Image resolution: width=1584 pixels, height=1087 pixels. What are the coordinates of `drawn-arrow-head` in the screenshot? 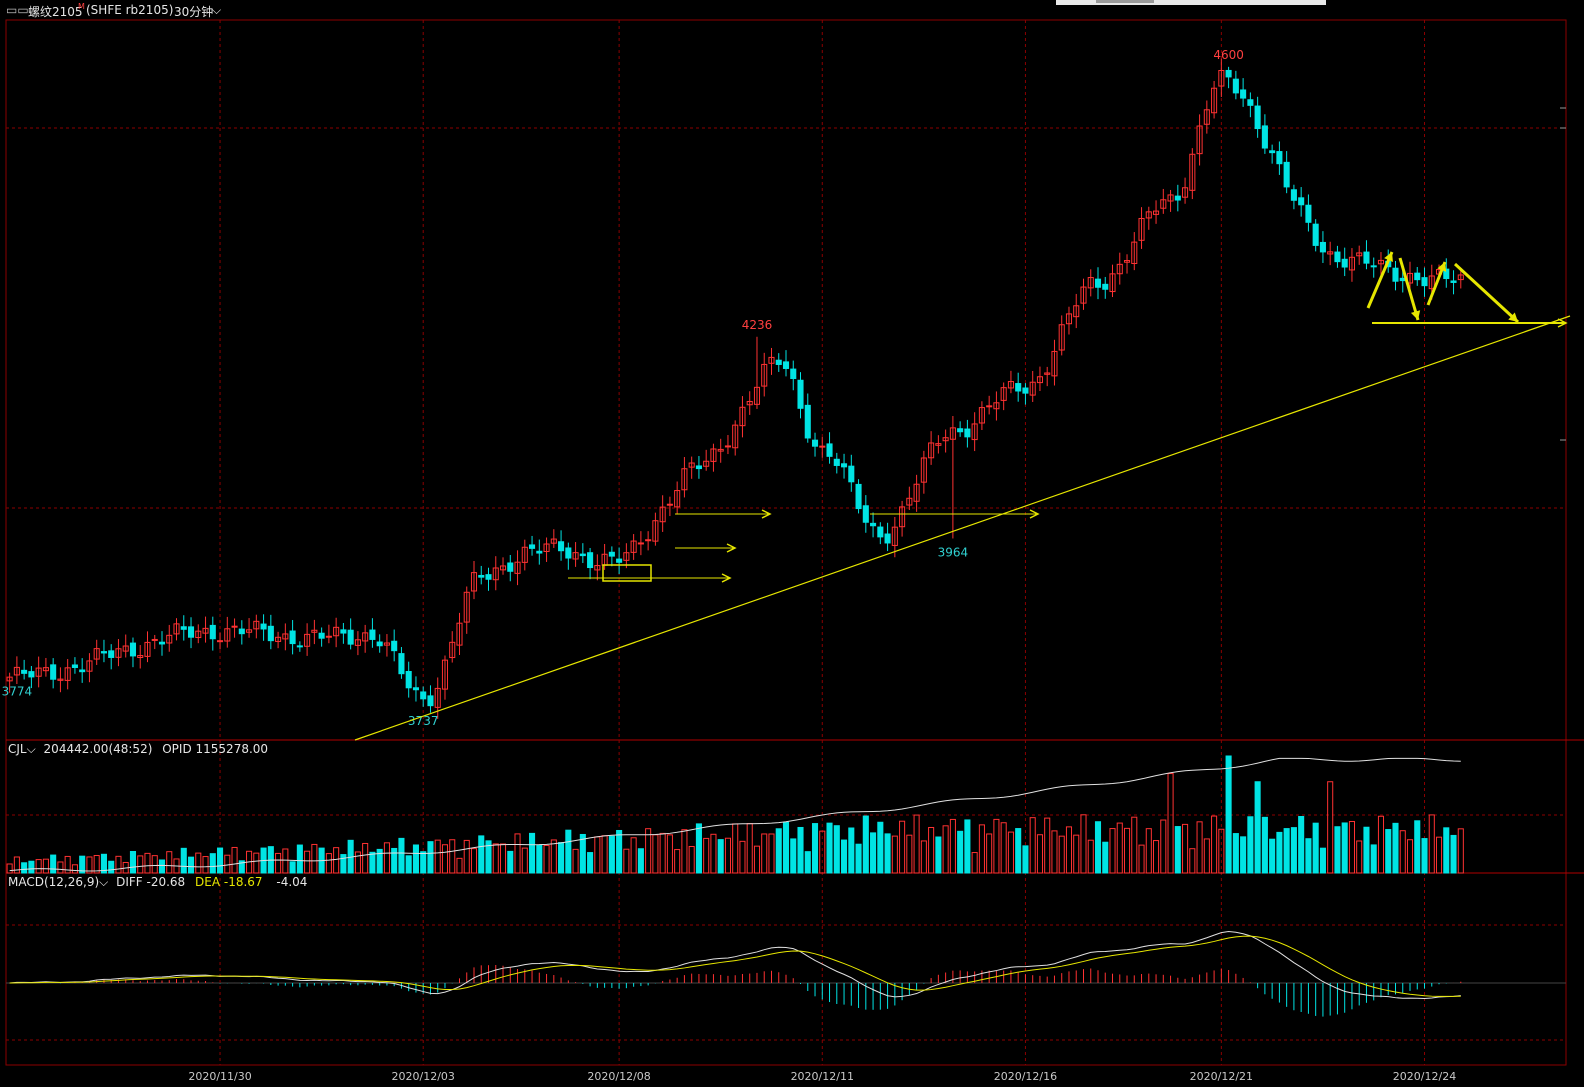 It's located at (1513, 317).